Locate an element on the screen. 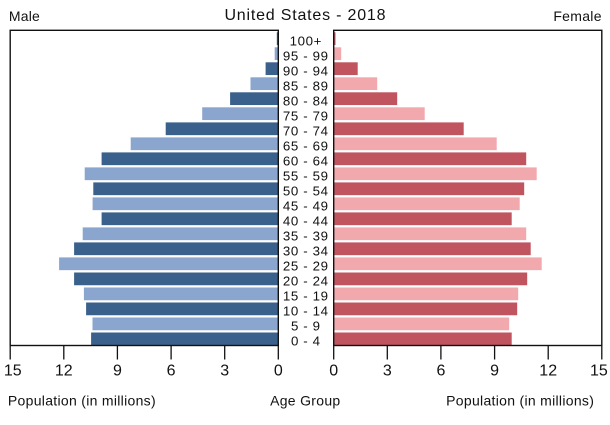  svg-text: 70 - 74 is located at coordinates (306, 131).